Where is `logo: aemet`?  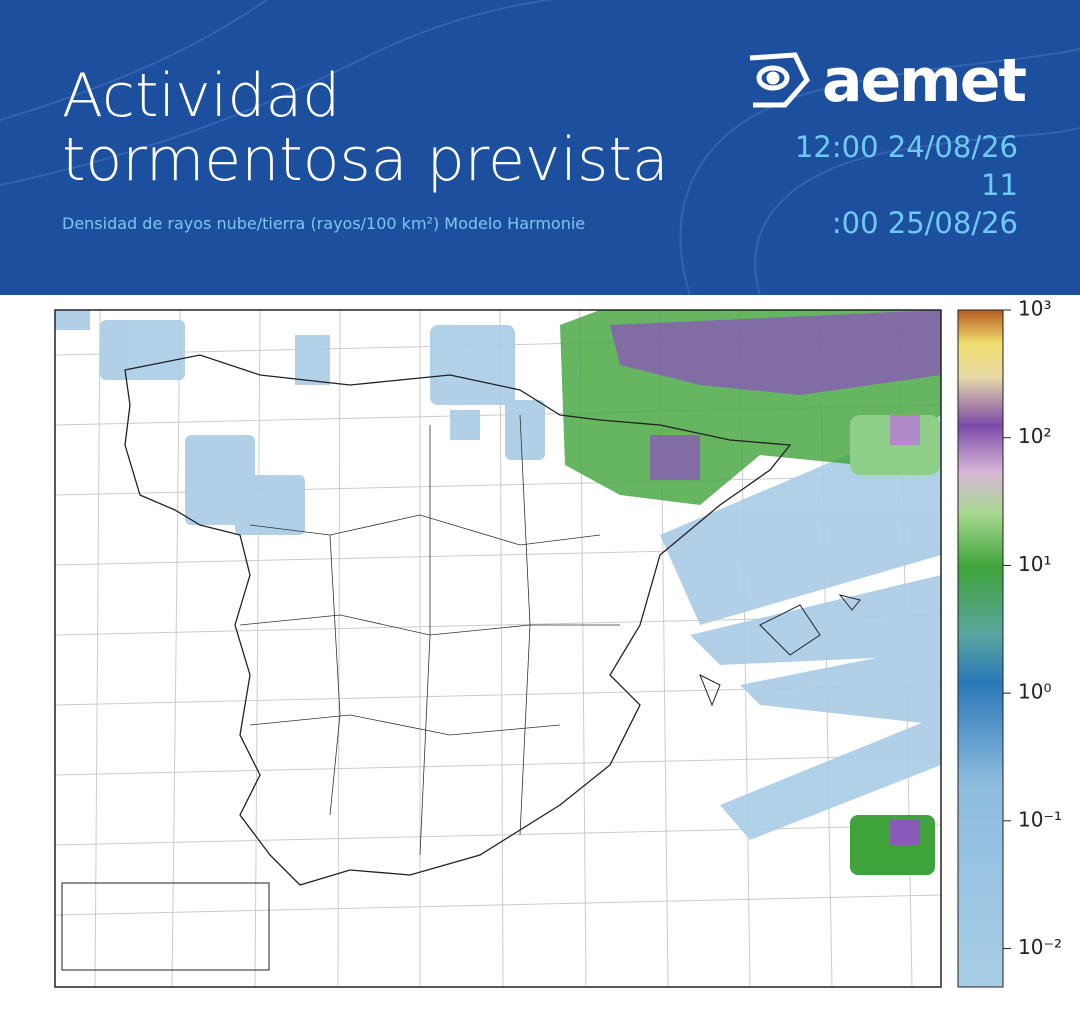 logo: aemet is located at coordinates (924, 81).